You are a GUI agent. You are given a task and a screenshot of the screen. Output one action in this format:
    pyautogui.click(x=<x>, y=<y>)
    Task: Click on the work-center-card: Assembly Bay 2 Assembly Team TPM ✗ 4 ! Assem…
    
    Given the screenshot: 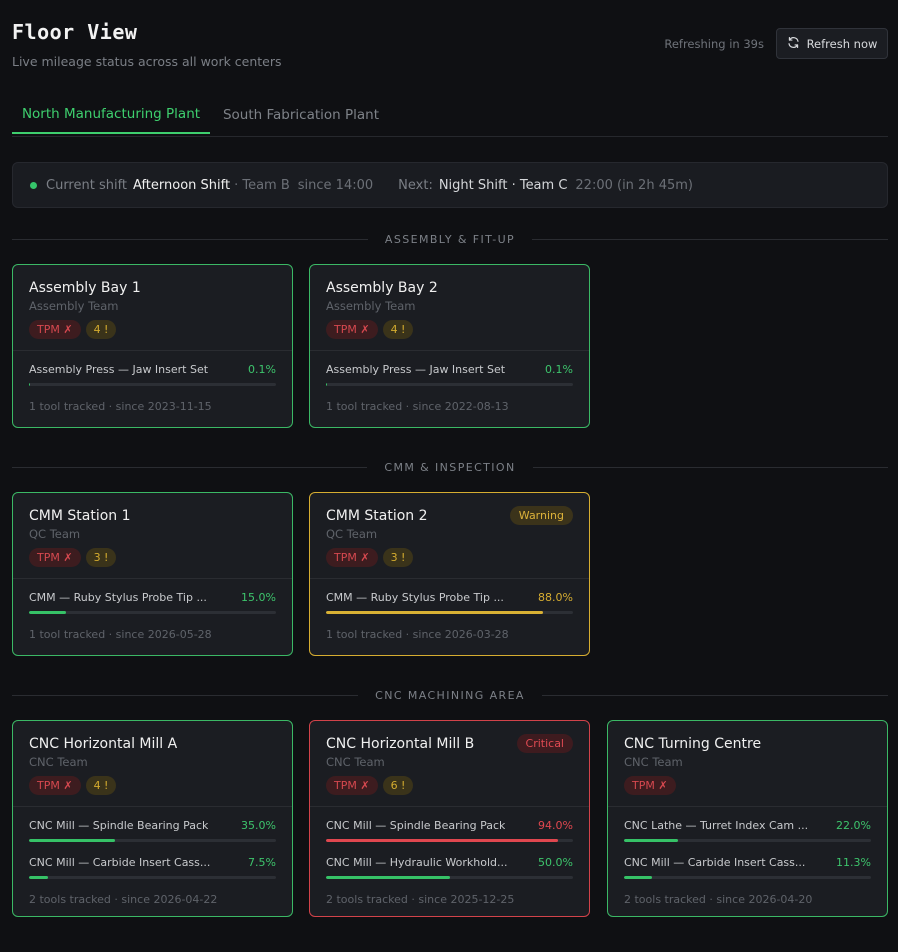 What is the action you would take?
    pyautogui.click(x=449, y=346)
    